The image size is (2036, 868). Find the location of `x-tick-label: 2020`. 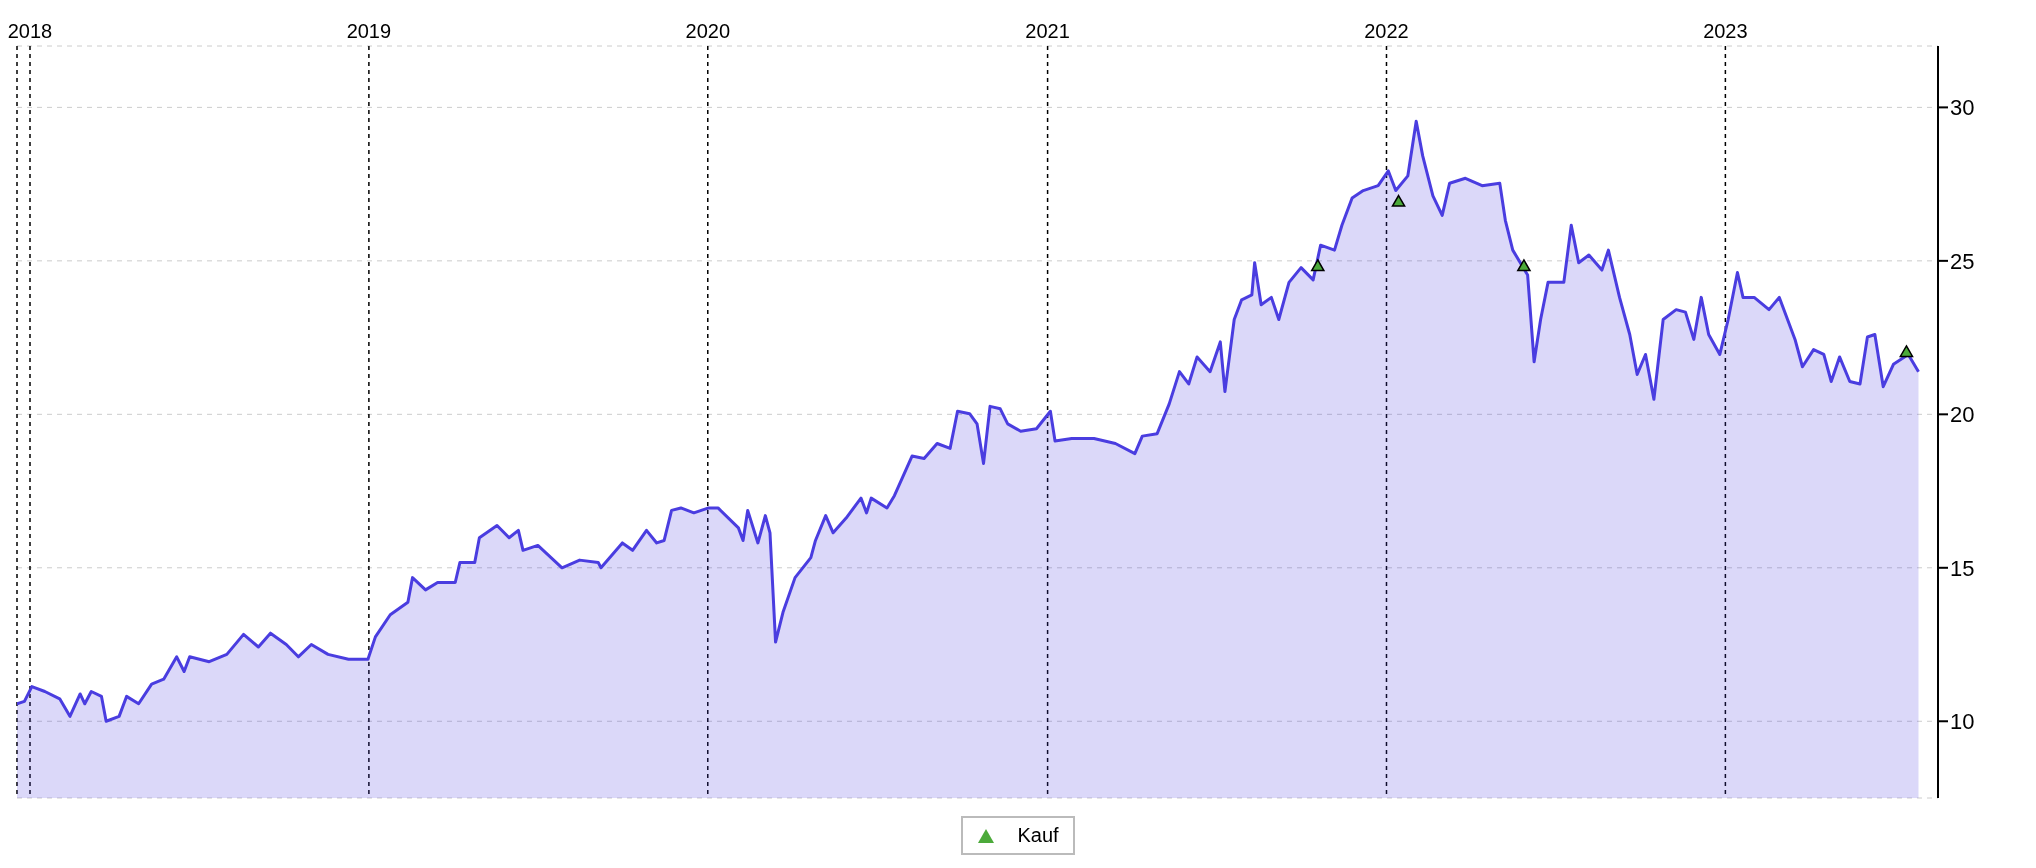

x-tick-label: 2020 is located at coordinates (708, 31).